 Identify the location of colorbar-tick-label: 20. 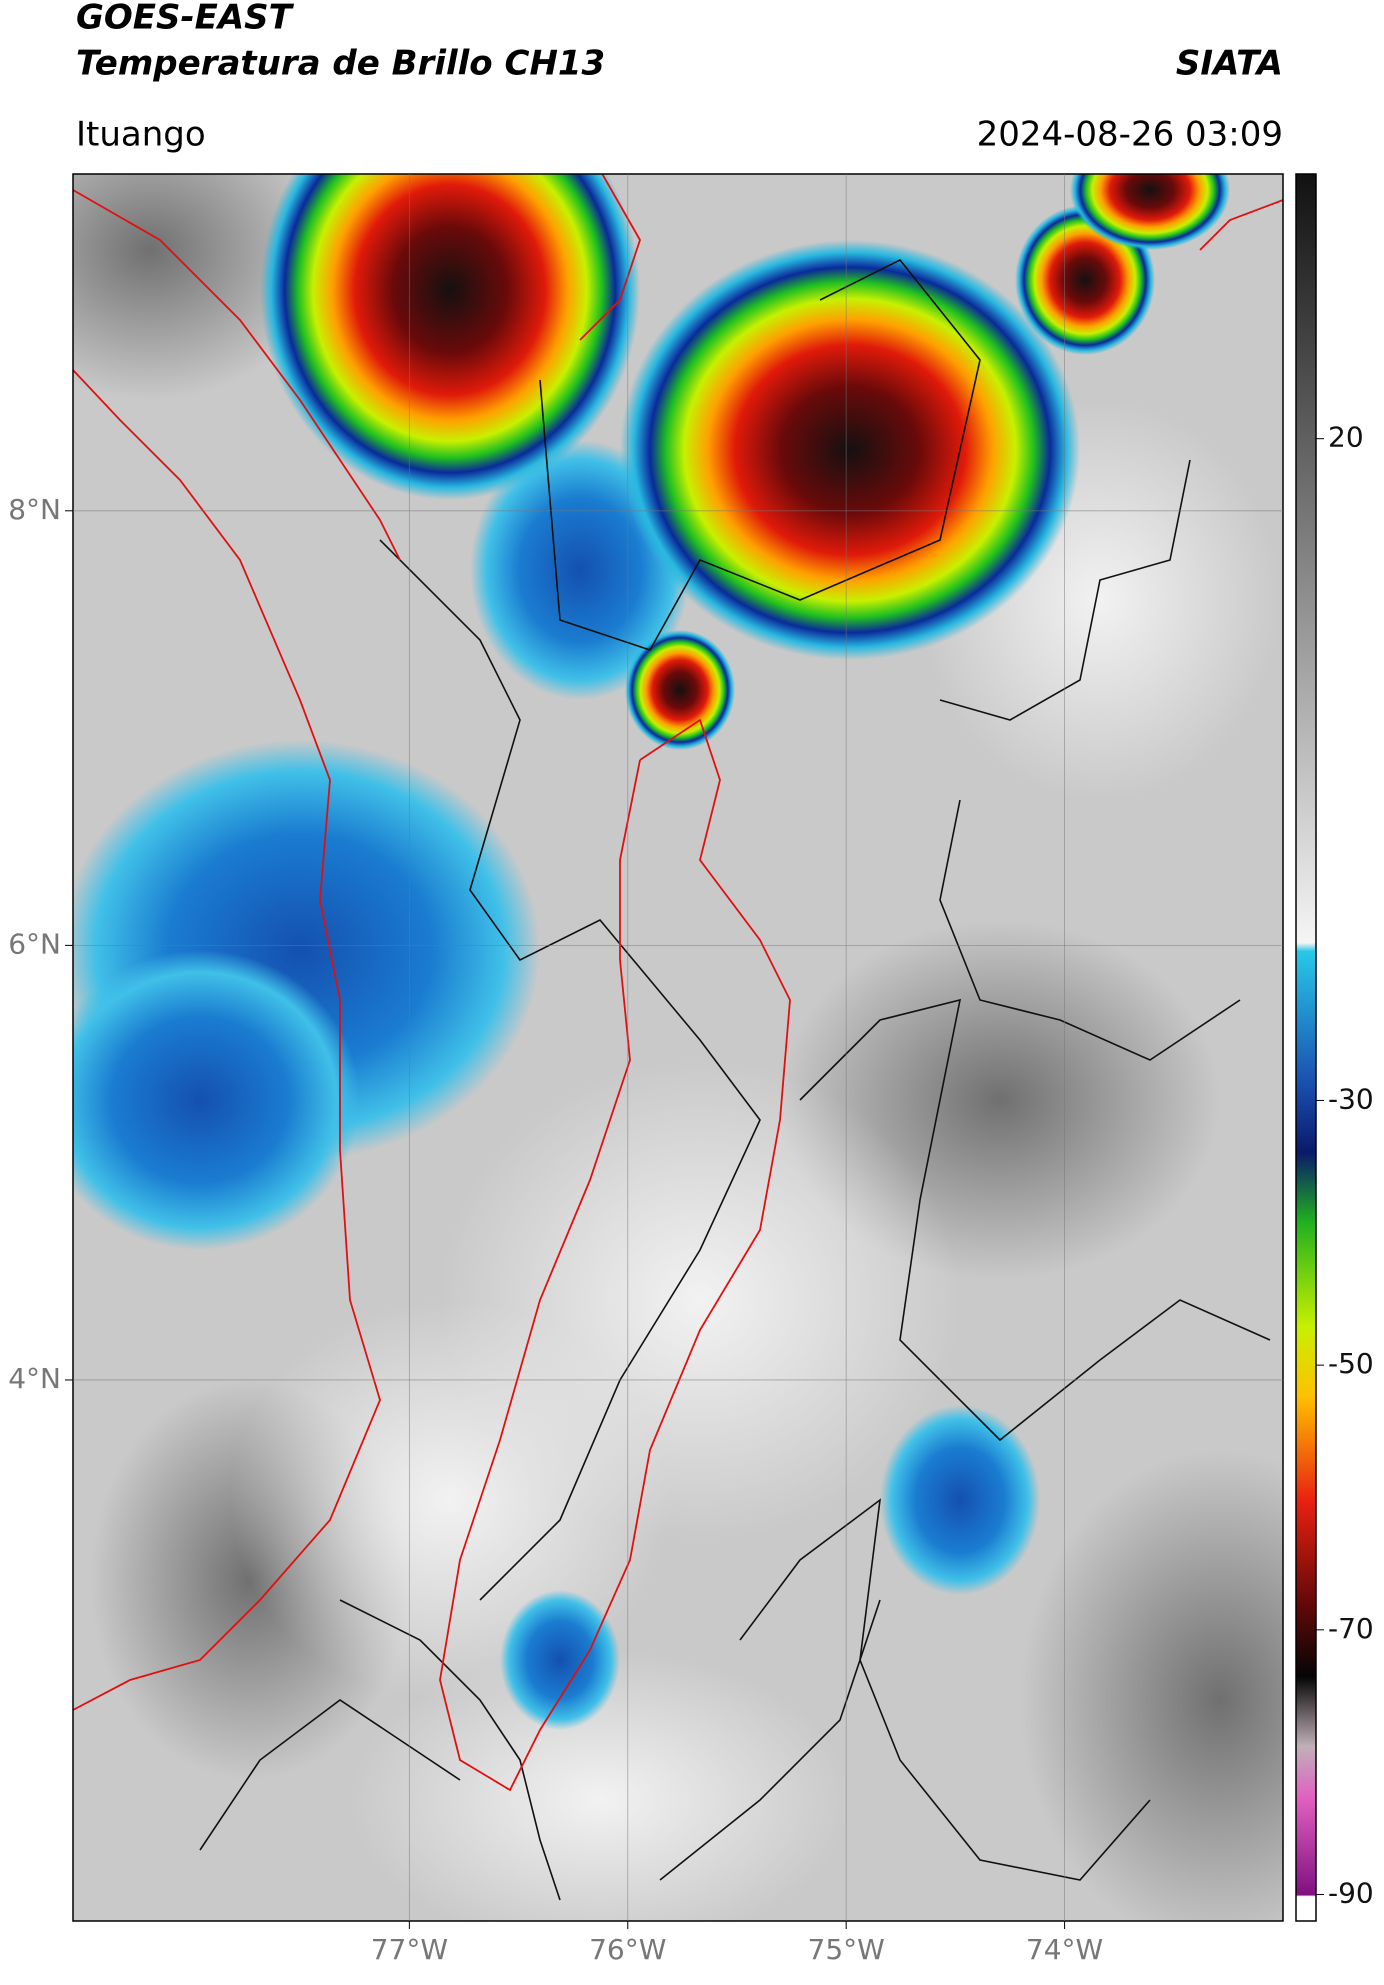
(1346, 437).